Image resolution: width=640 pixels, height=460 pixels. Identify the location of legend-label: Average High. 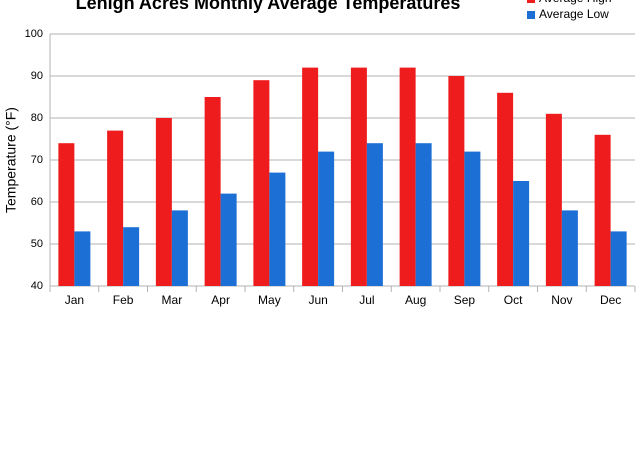
(575, 2).